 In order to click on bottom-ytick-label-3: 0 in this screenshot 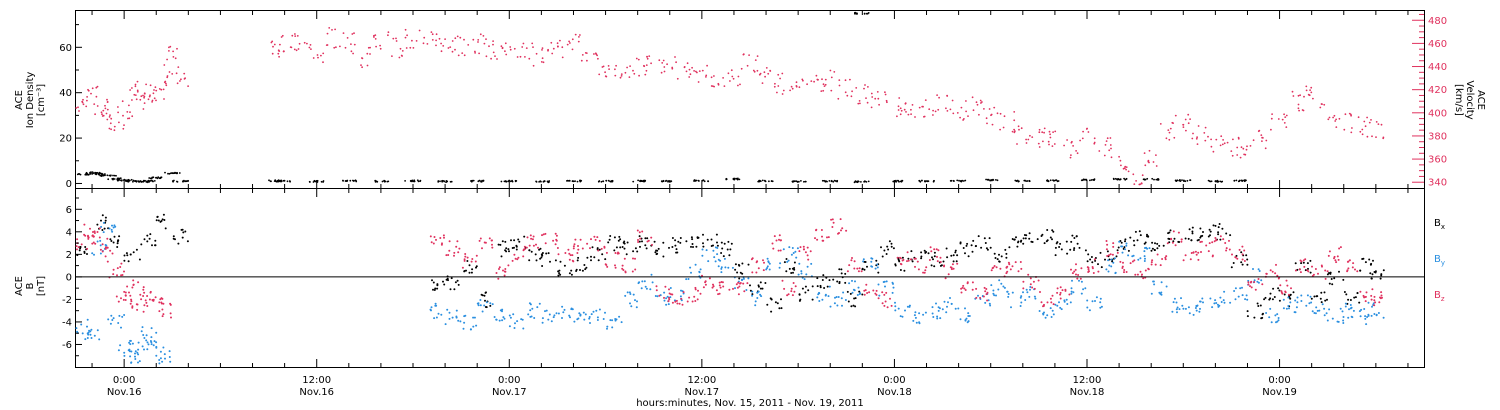, I will do `click(69, 277)`.